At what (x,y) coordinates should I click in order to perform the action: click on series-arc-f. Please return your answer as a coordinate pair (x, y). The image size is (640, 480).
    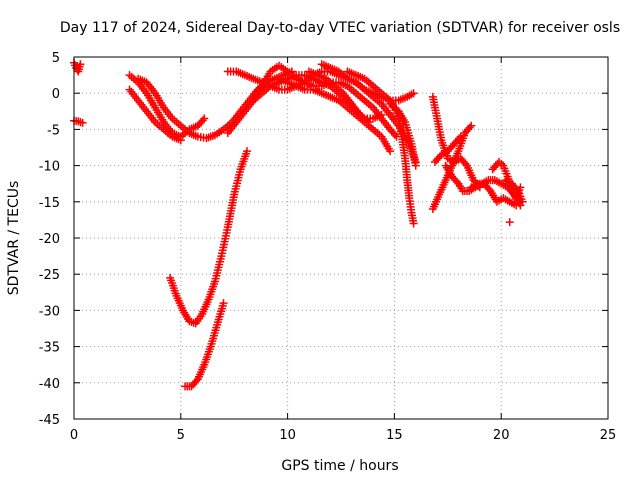
    Looking at the image, I should click on (209, 237).